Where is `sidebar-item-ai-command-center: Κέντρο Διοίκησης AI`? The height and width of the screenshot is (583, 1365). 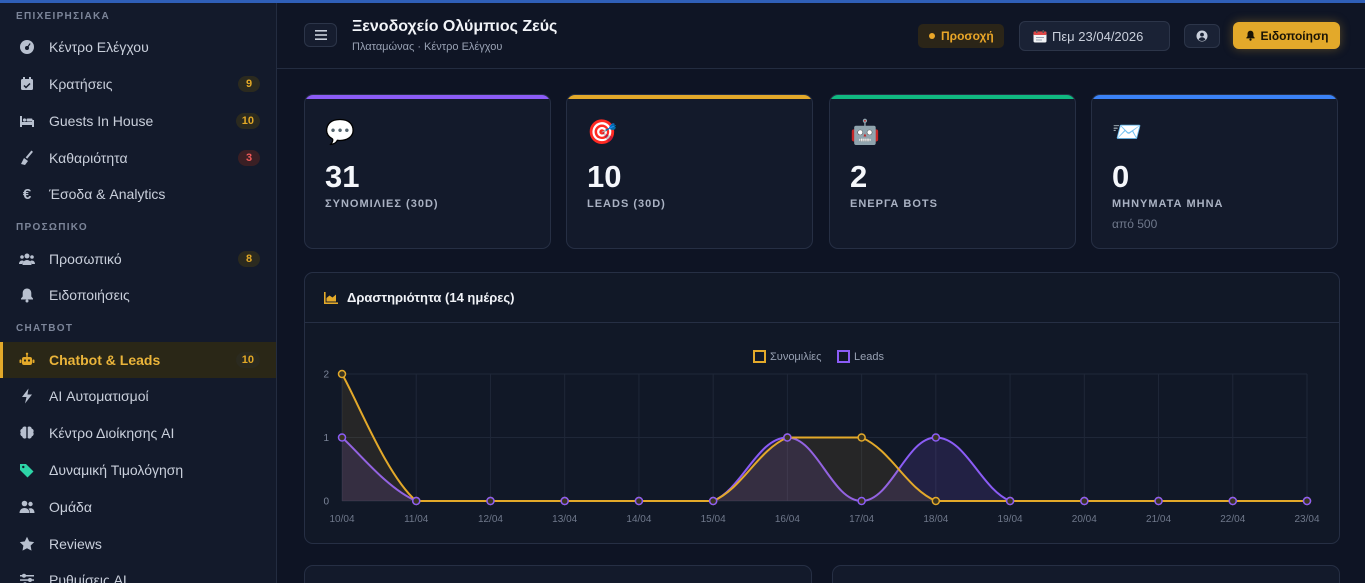
sidebar-item-ai-command-center: Κέντρο Διοίκησης AI is located at coordinates (138, 433).